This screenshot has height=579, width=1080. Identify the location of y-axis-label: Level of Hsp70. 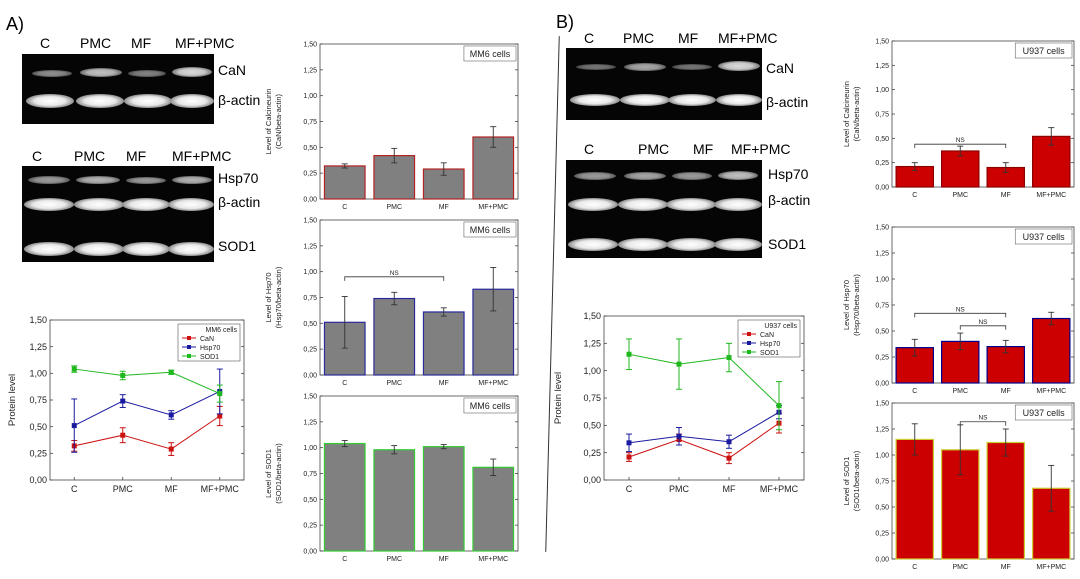
(268, 297).